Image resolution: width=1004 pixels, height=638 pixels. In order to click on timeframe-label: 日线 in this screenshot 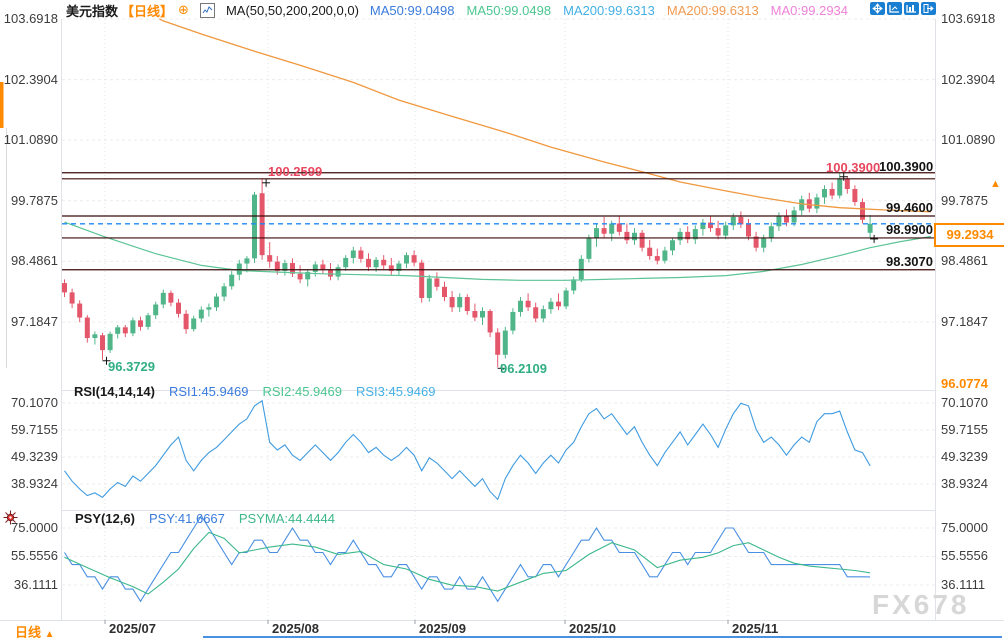, I will do `click(28, 631)`.